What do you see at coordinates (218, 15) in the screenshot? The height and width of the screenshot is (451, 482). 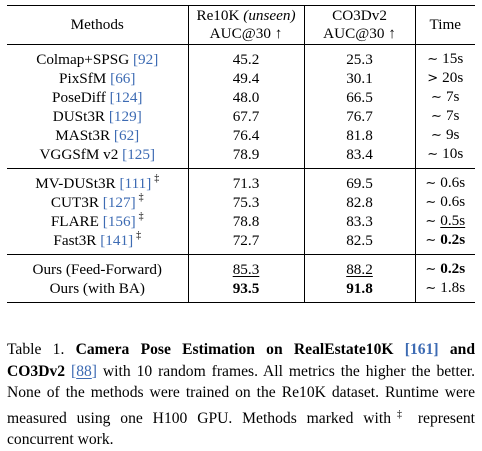 I see `header-re10k-name: Re10K` at bounding box center [218, 15].